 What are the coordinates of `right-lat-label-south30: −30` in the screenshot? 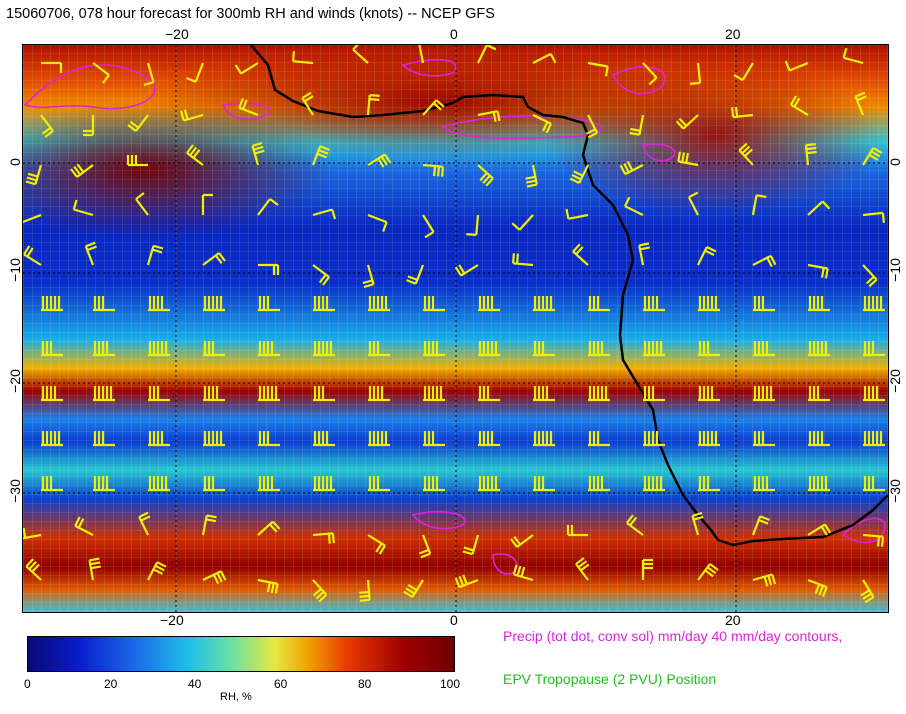 It's located at (895, 491).